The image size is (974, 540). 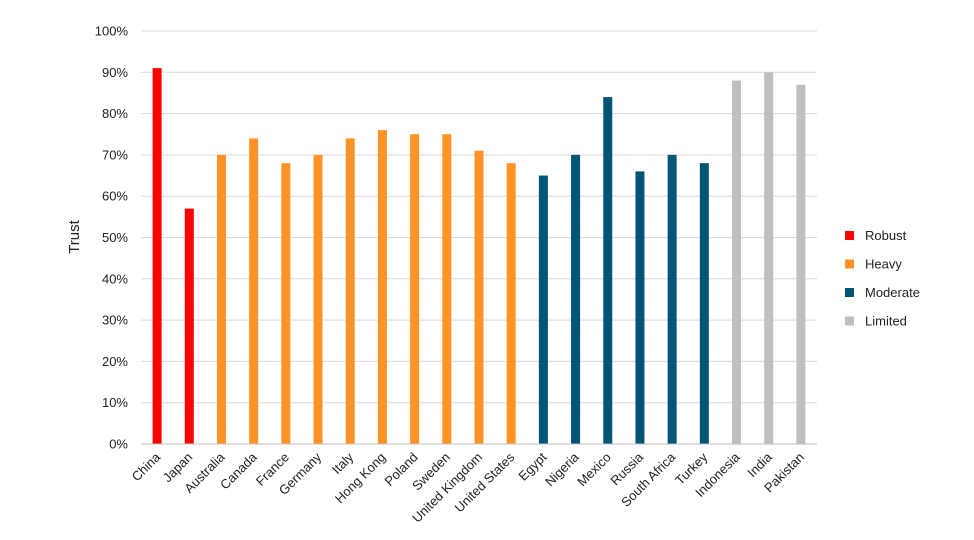 What do you see at coordinates (115, 237) in the screenshot?
I see `y-tick-label: 50%` at bounding box center [115, 237].